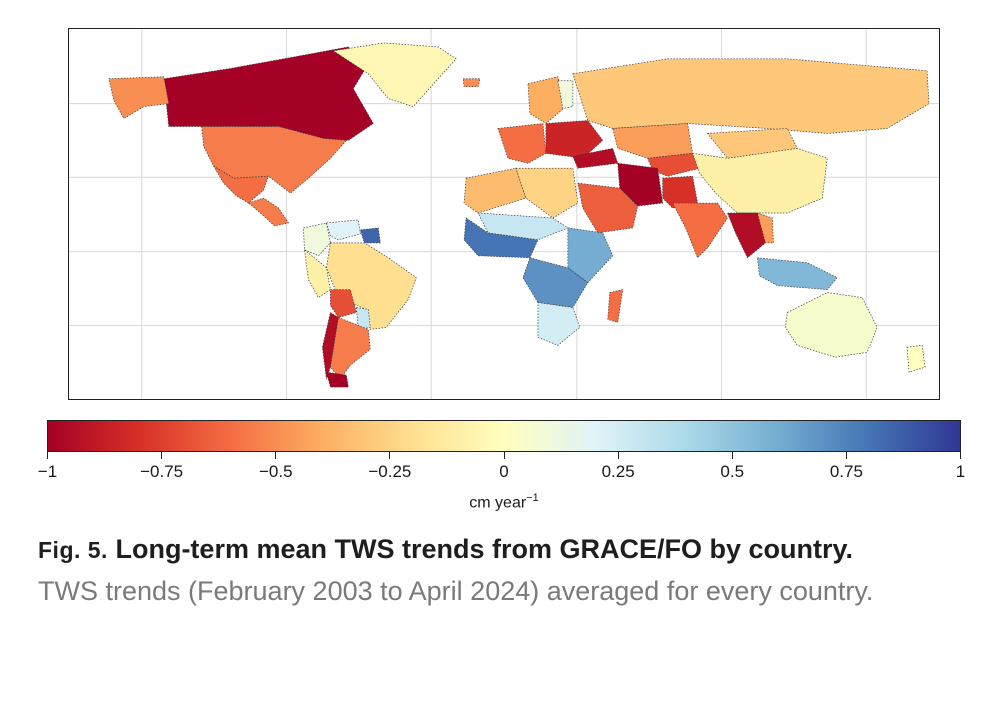 This screenshot has width=1000, height=711. I want to click on colorbar-tick-label: 0.5, so click(732, 471).